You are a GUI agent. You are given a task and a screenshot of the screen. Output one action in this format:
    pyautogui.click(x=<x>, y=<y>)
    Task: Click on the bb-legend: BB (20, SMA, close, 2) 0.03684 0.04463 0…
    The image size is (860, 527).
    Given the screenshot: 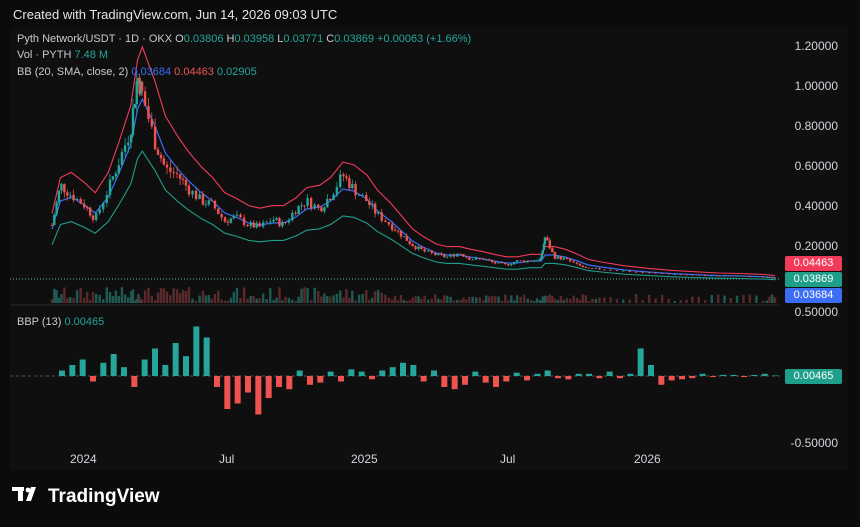 What is the action you would take?
    pyautogui.click(x=137, y=72)
    